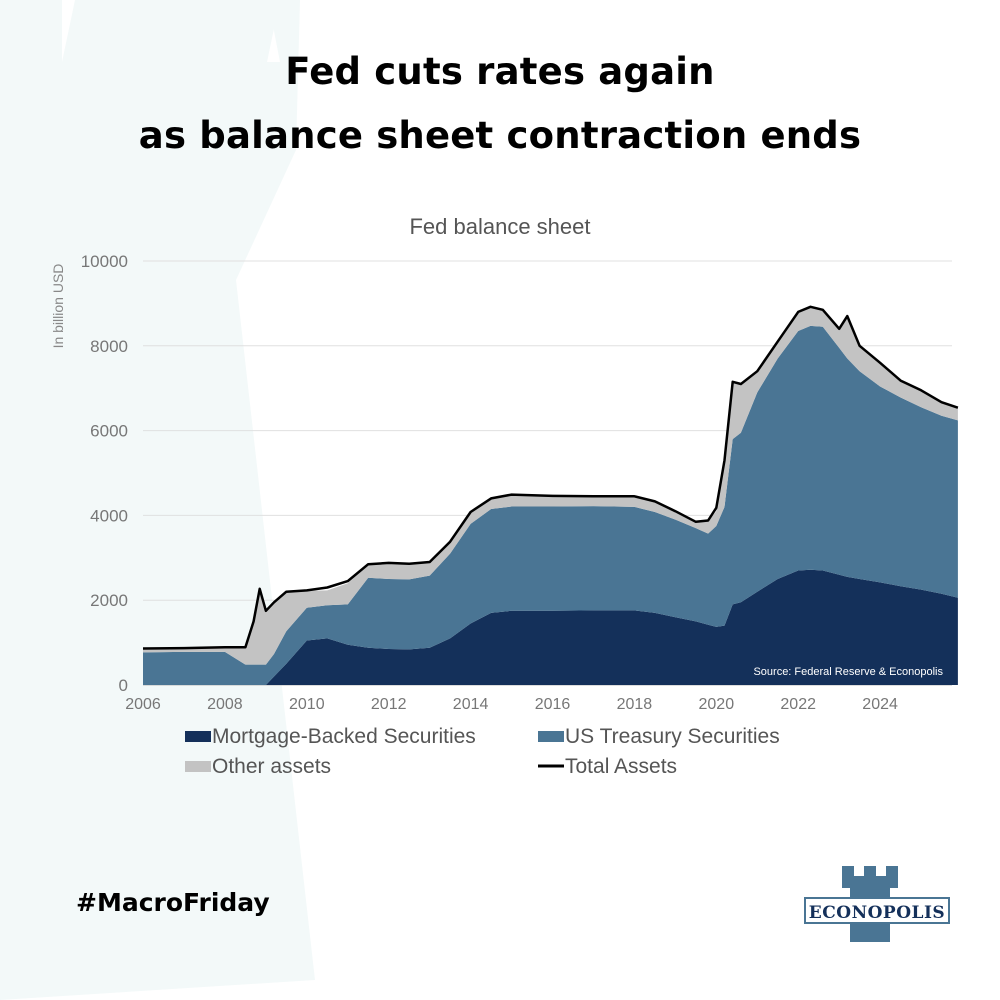  Describe the element at coordinates (109, 515) in the screenshot. I see `y-tick-label: 4000` at that location.